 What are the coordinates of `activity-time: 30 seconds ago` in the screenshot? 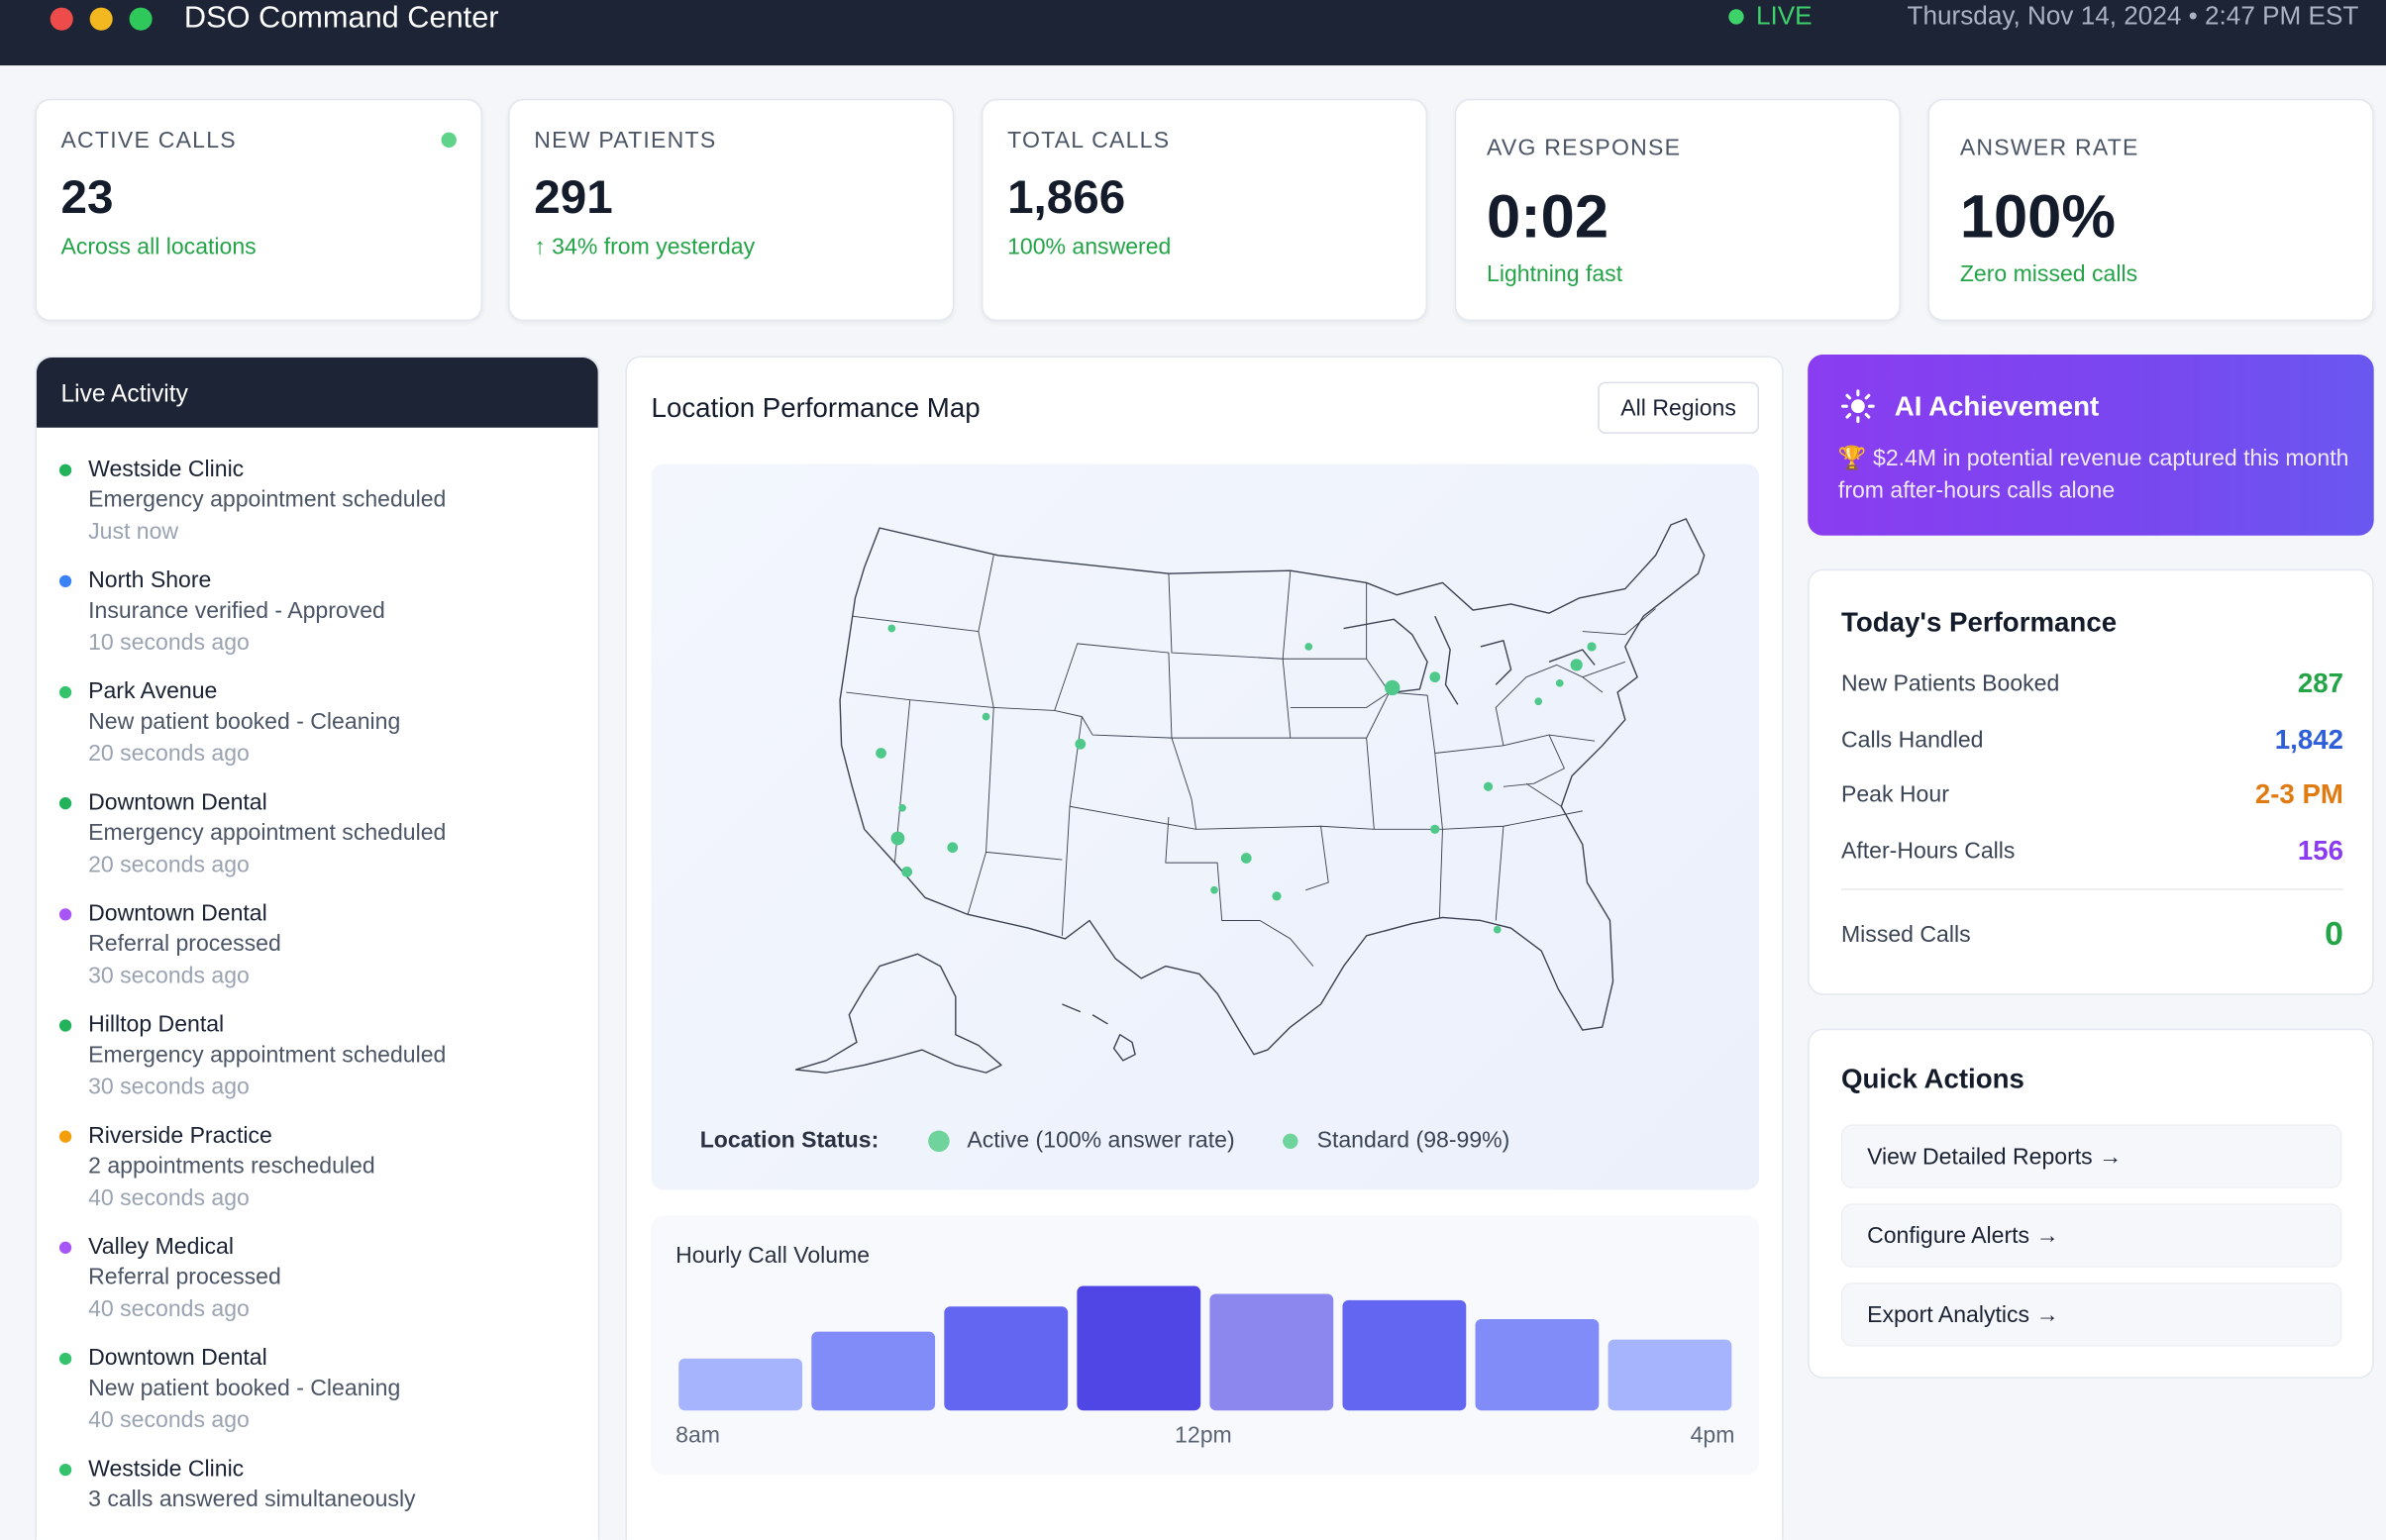 It's located at (169, 976).